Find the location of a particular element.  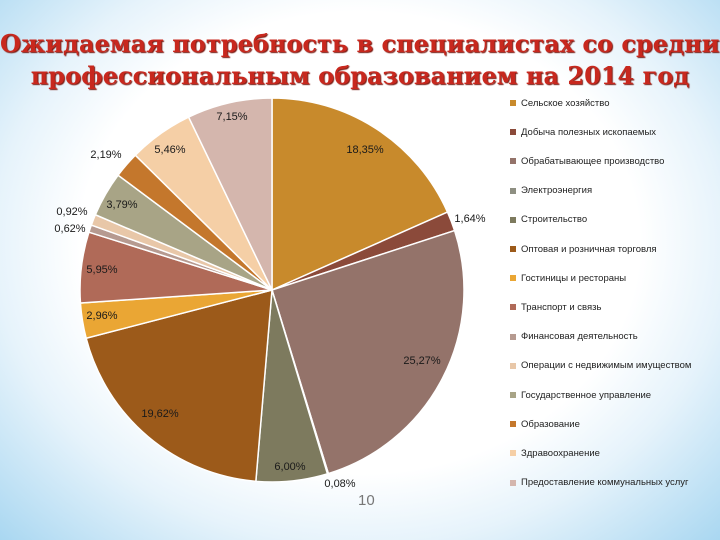

slice-data-label: 25,27% is located at coordinates (422, 361).